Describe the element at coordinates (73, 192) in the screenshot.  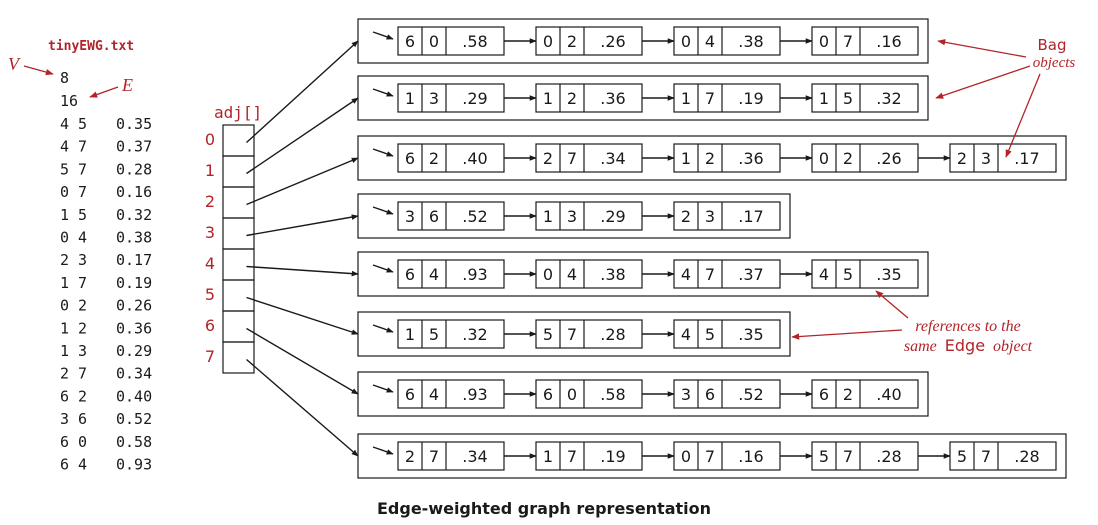
I see `edge-vertices: 0 7` at that location.